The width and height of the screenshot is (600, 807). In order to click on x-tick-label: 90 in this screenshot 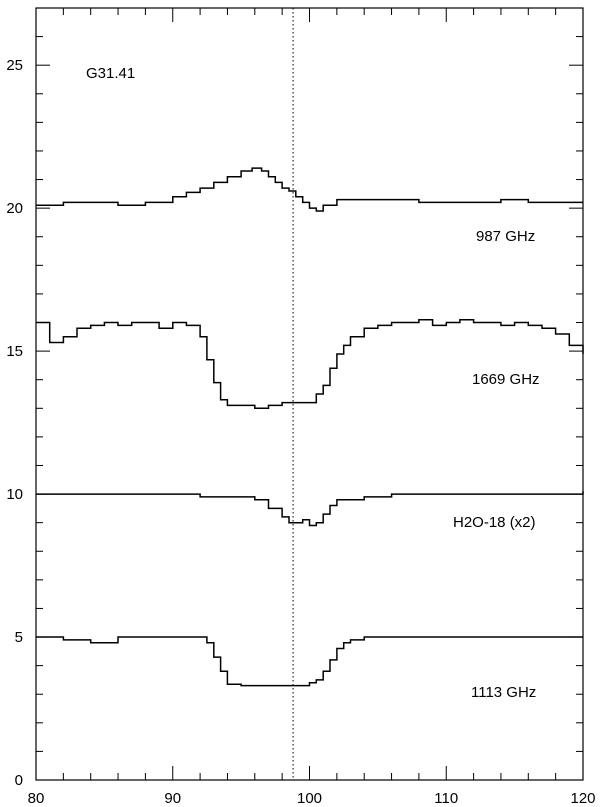, I will do `click(172, 798)`.